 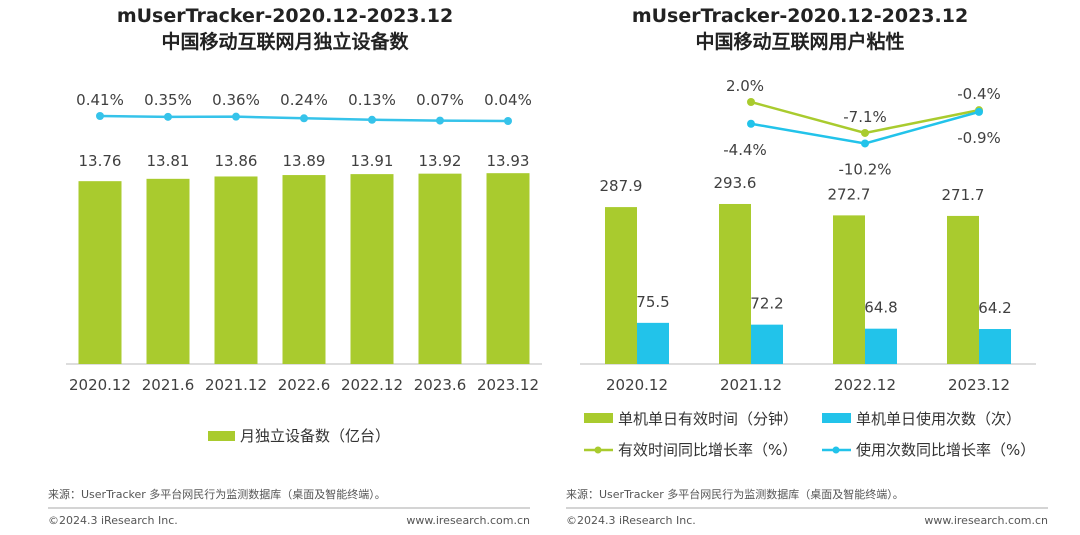 I want to click on right-chart-title: mUserTracker-2020.12-2023.12, so click(x=800, y=16).